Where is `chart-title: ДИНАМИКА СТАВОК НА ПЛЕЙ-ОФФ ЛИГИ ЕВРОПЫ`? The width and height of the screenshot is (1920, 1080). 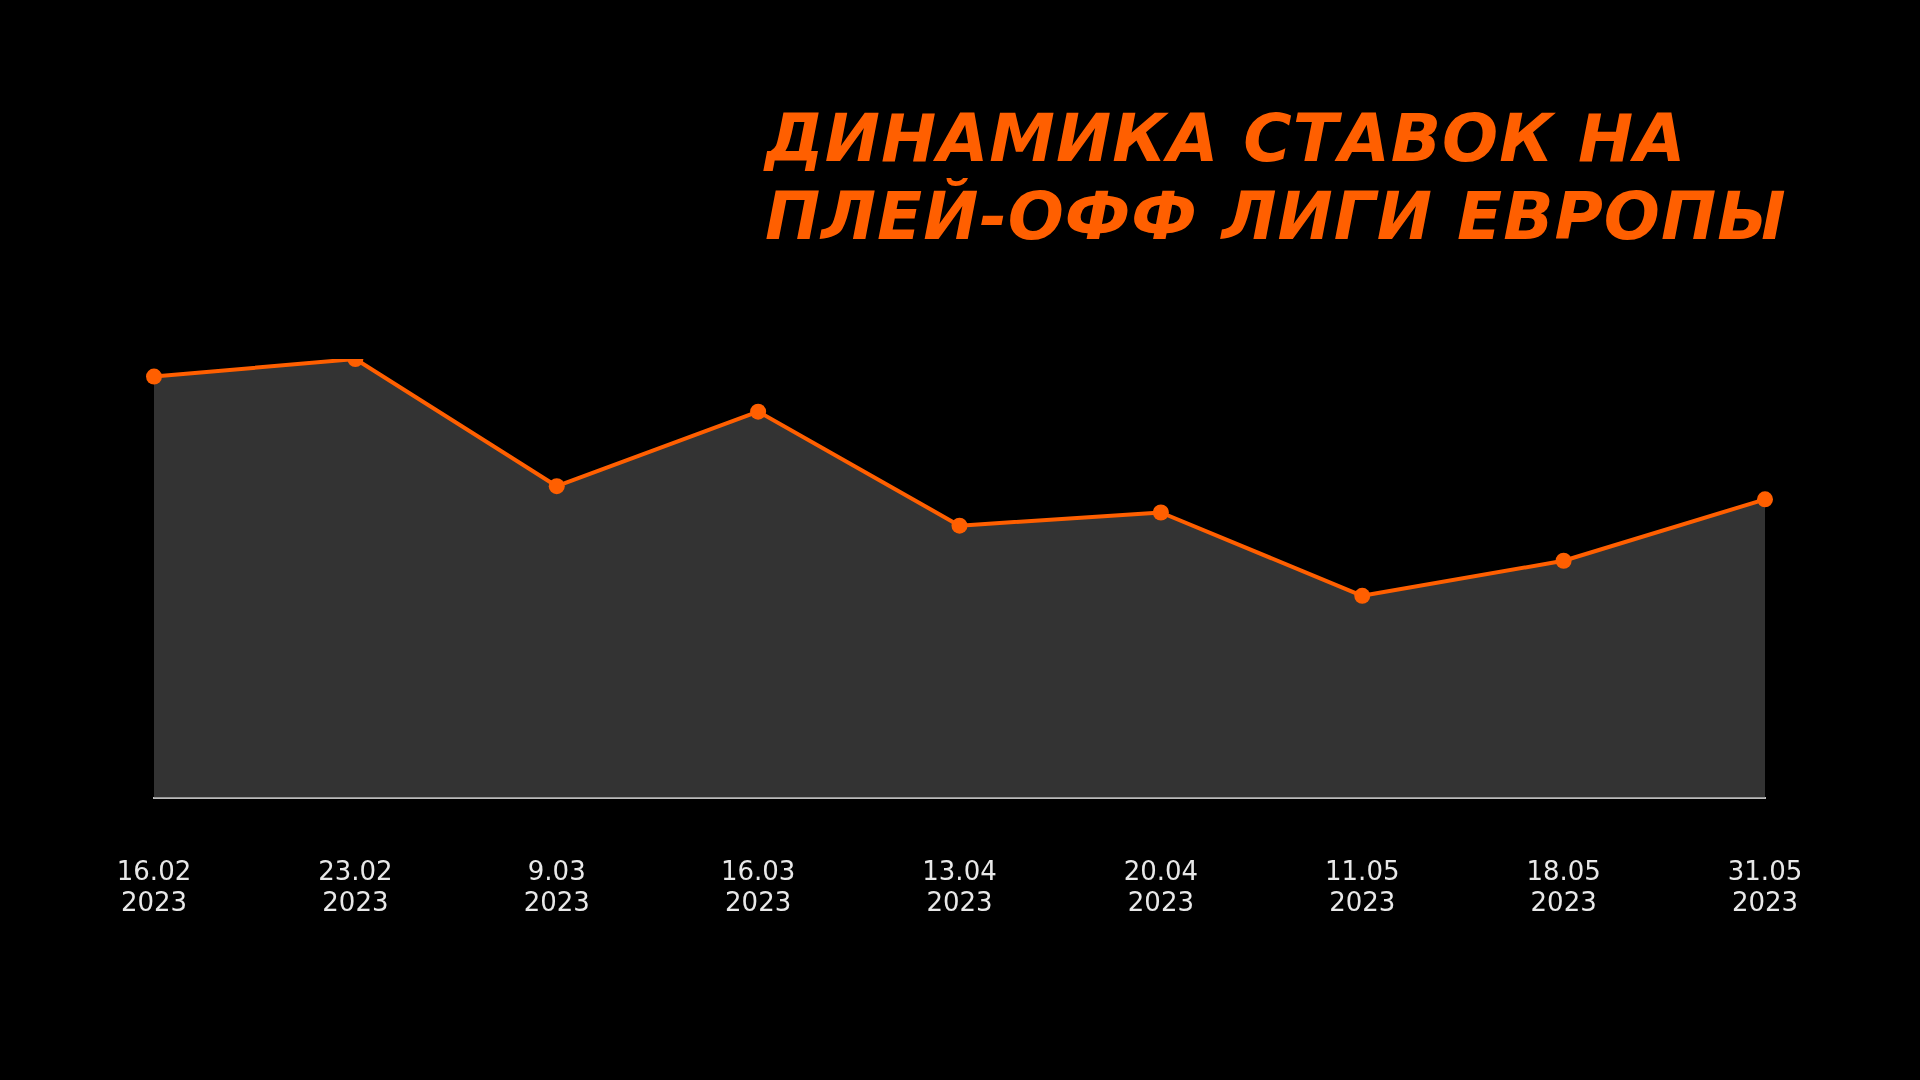 chart-title: ДИНАМИКА СТАВОК НА ПЛЕЙ-ОФФ ЛИГИ ЕВРОПЫ is located at coordinates (1276, 178).